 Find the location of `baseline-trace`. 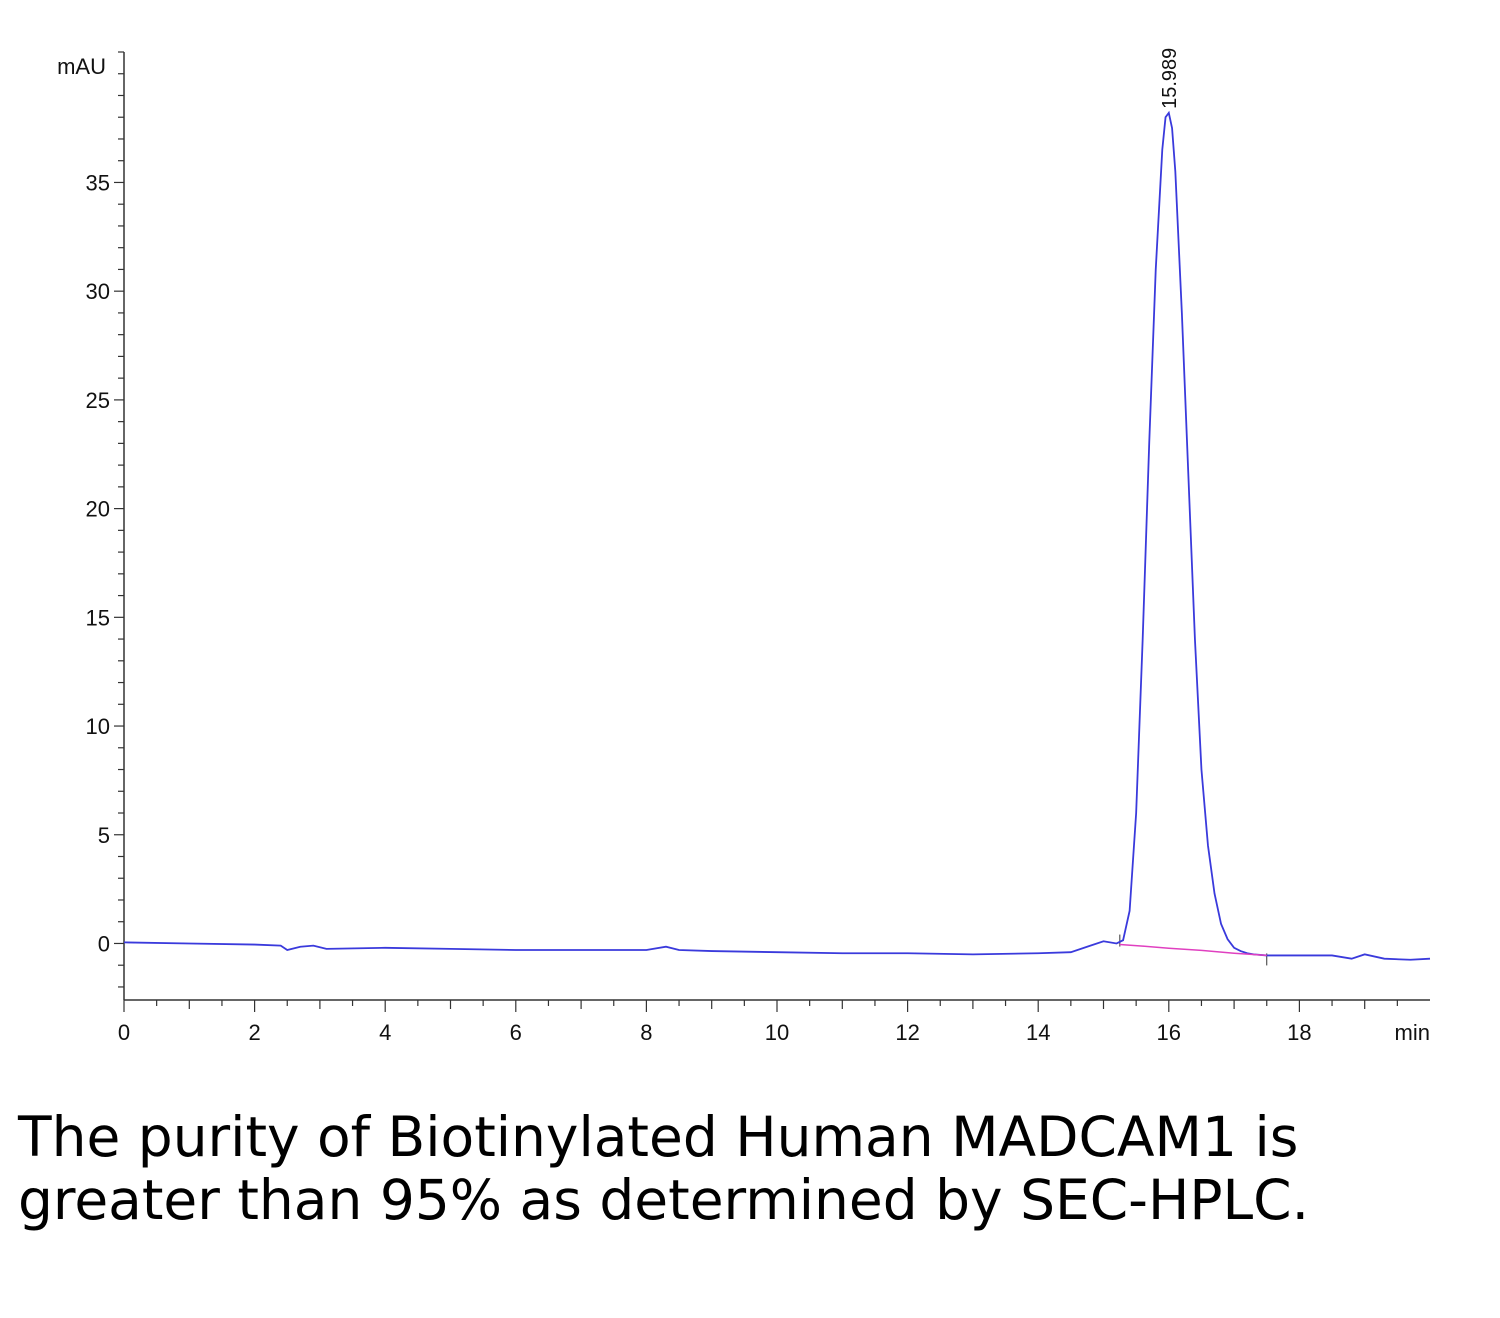

baseline-trace is located at coordinates (1193, 950).